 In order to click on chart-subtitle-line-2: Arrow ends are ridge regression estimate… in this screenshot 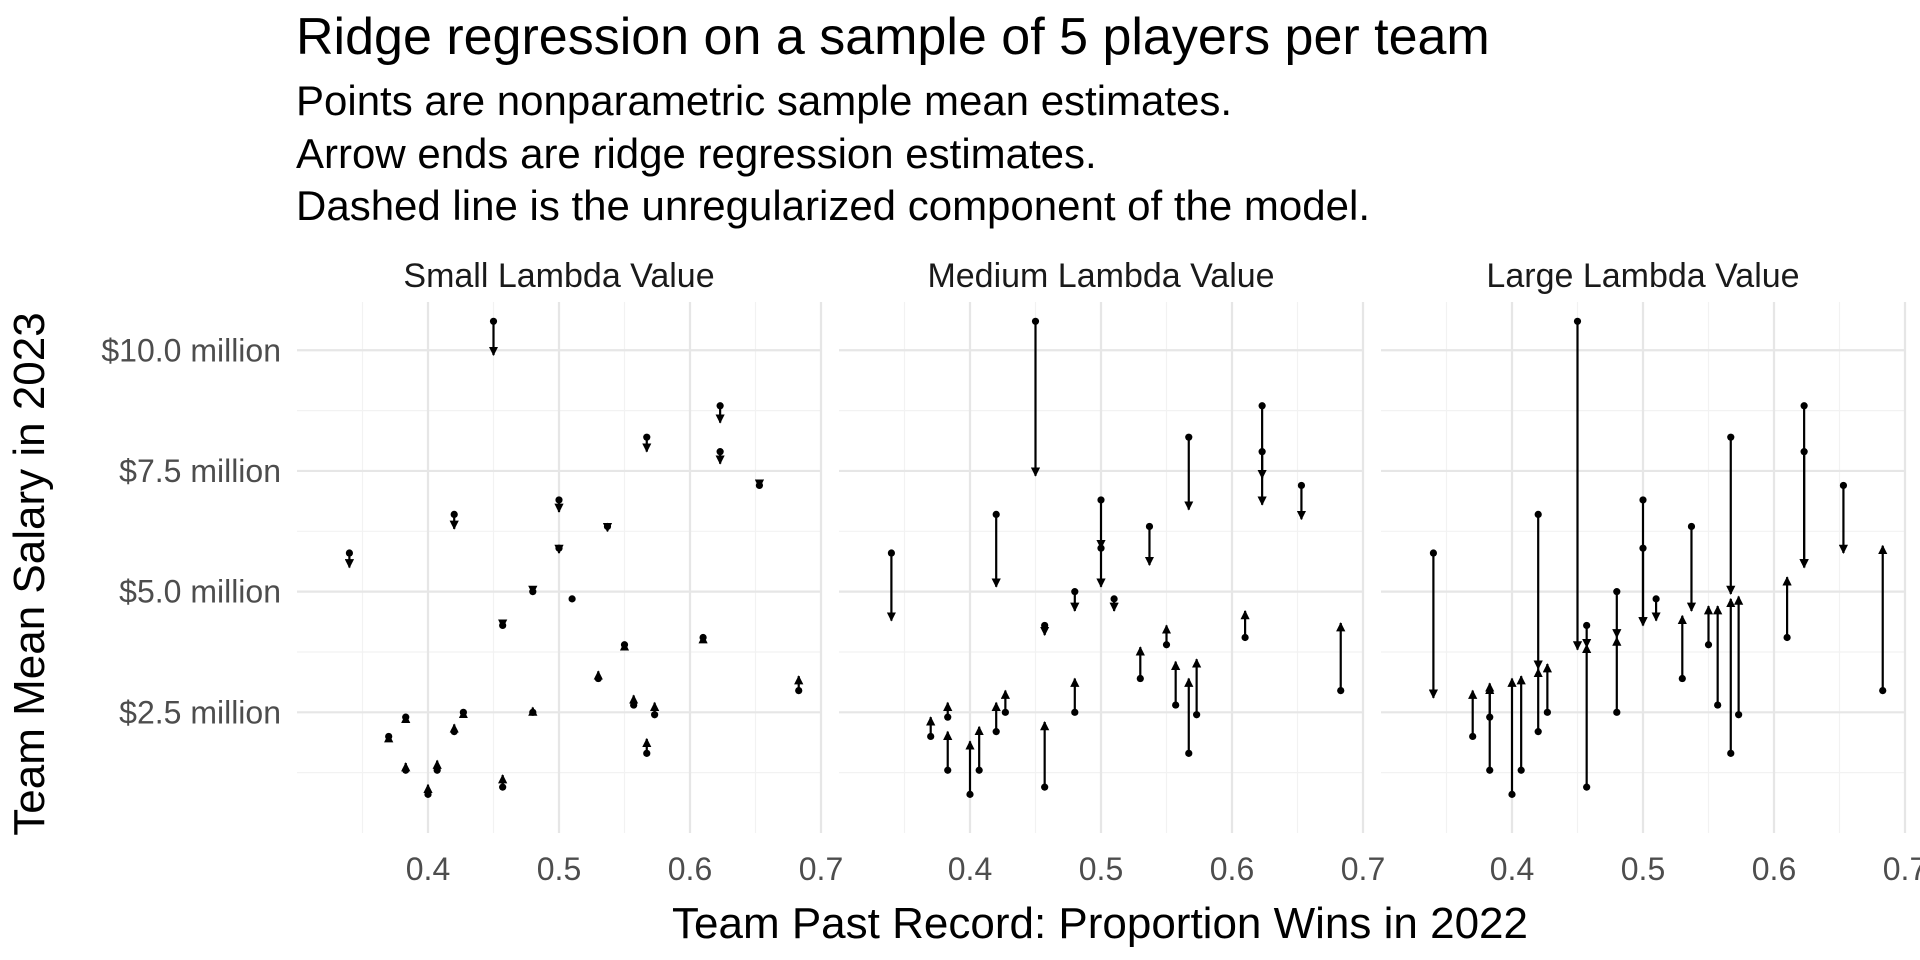, I will do `click(696, 153)`.